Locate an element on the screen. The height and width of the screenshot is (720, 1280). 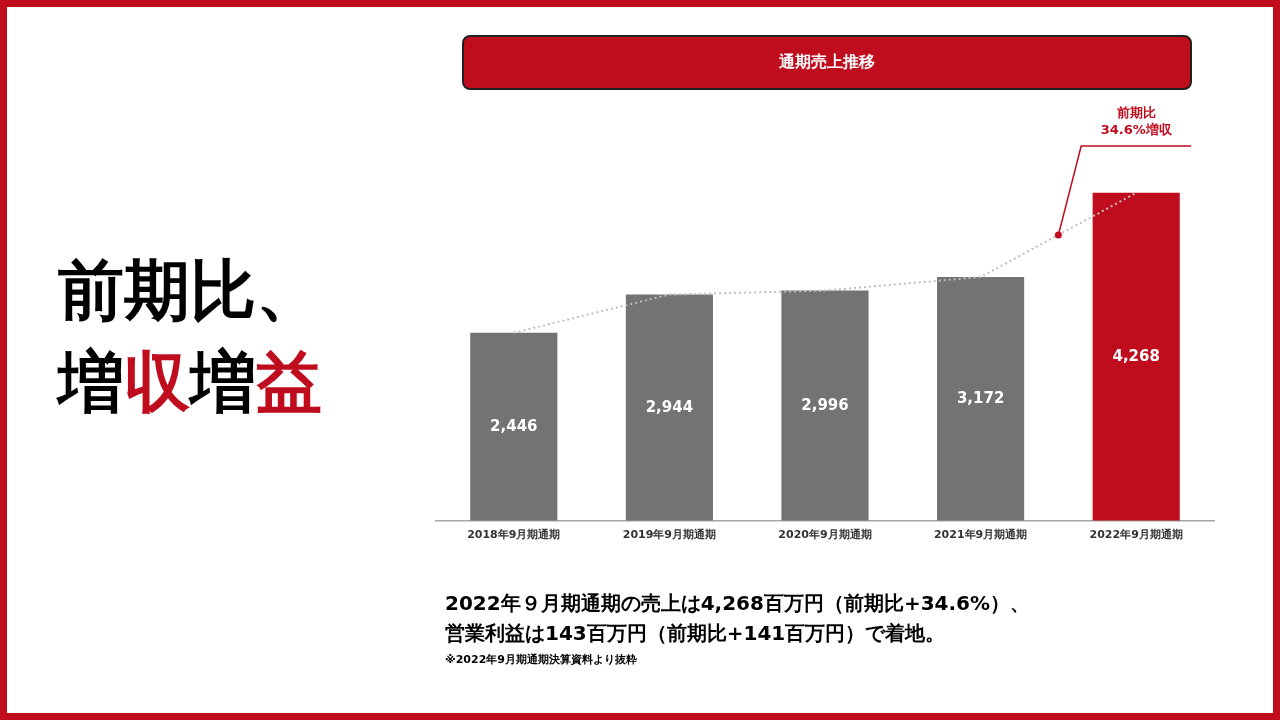
text: 2022年９月期通期の売上は4,268百万円（前期比+34.6%）、営業利益は143百万円（前期比+141百万円）で着地。 is located at coordinates (738, 618).